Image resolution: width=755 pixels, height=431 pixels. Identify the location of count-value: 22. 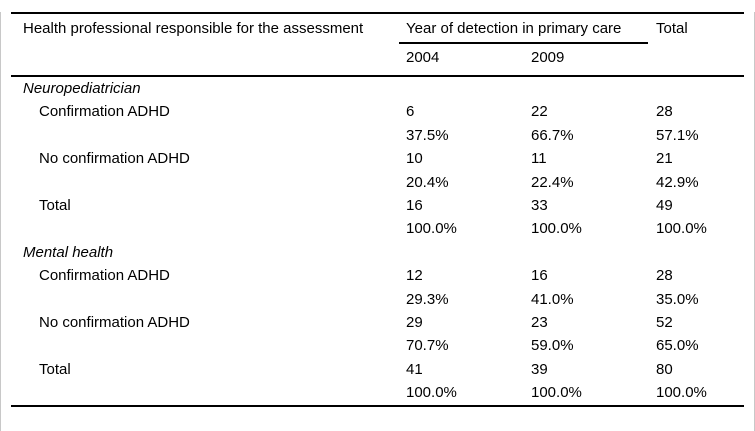
(539, 112).